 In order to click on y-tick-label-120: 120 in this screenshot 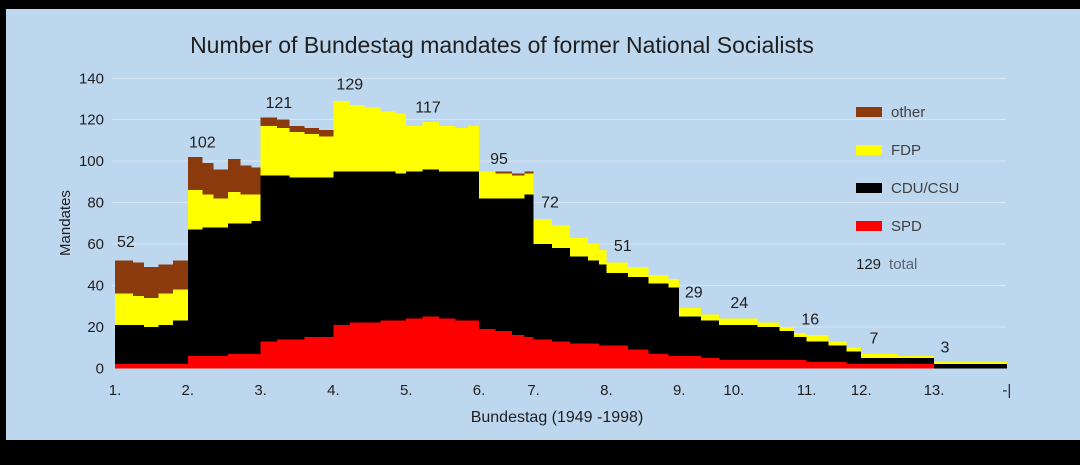, I will do `click(91, 120)`.